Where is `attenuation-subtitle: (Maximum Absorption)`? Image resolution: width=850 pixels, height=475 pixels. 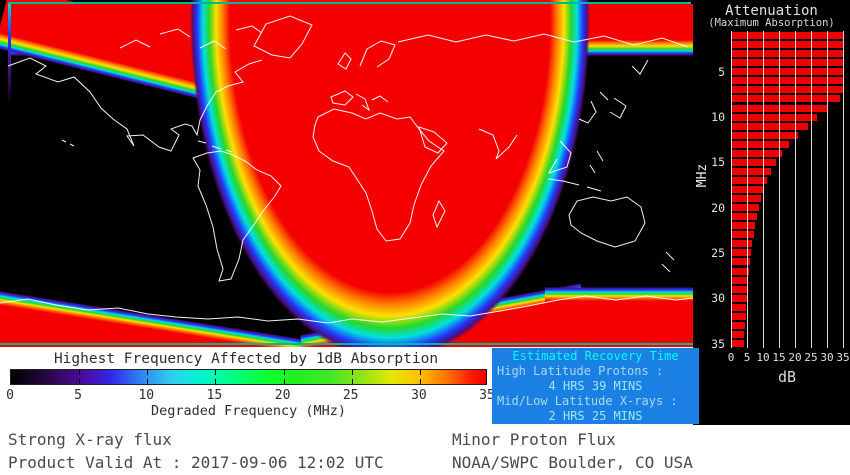
attenuation-subtitle: (Maximum Absorption) is located at coordinates (771, 23).